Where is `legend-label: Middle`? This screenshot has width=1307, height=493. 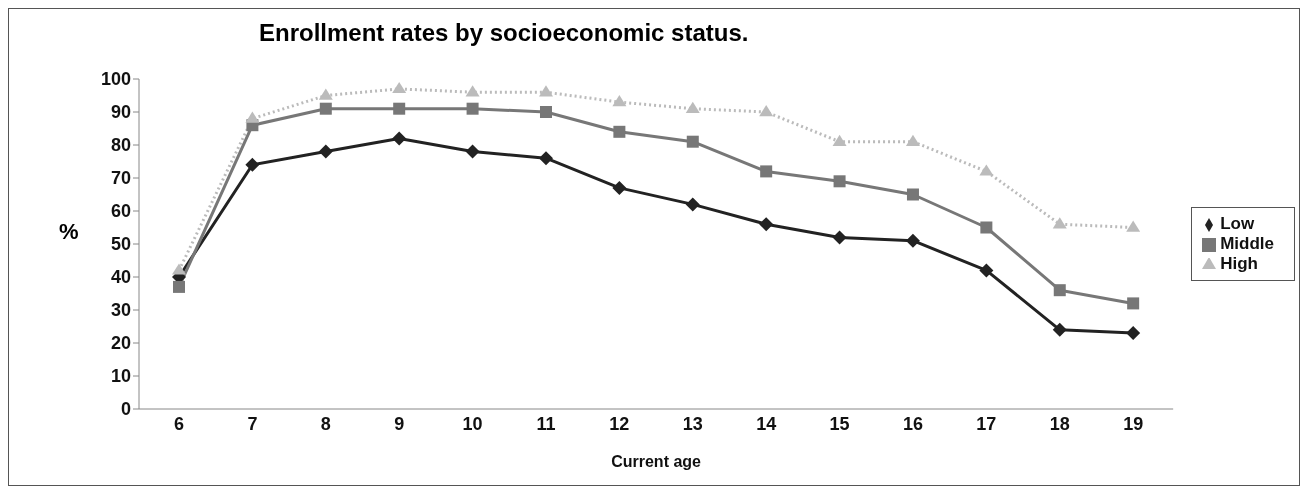
legend-label: Middle is located at coordinates (1247, 243).